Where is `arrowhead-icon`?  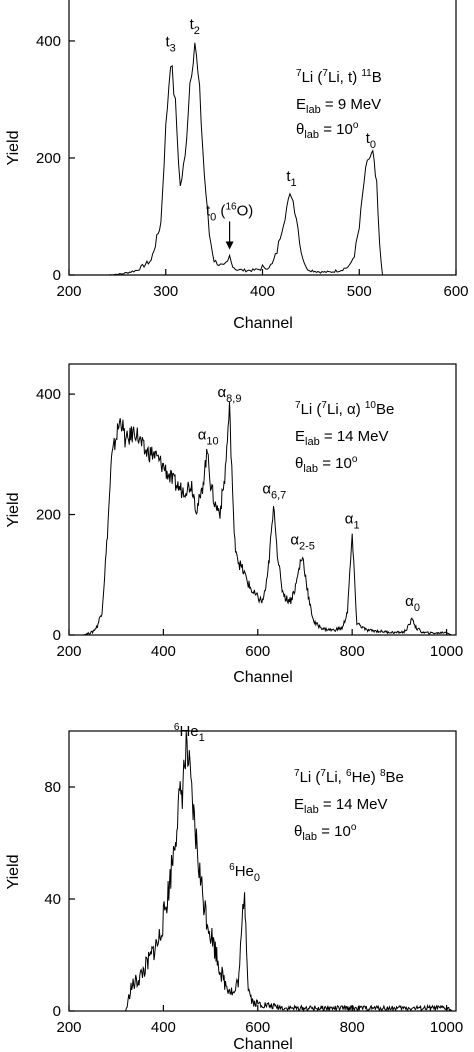
arrowhead-icon is located at coordinates (229, 245).